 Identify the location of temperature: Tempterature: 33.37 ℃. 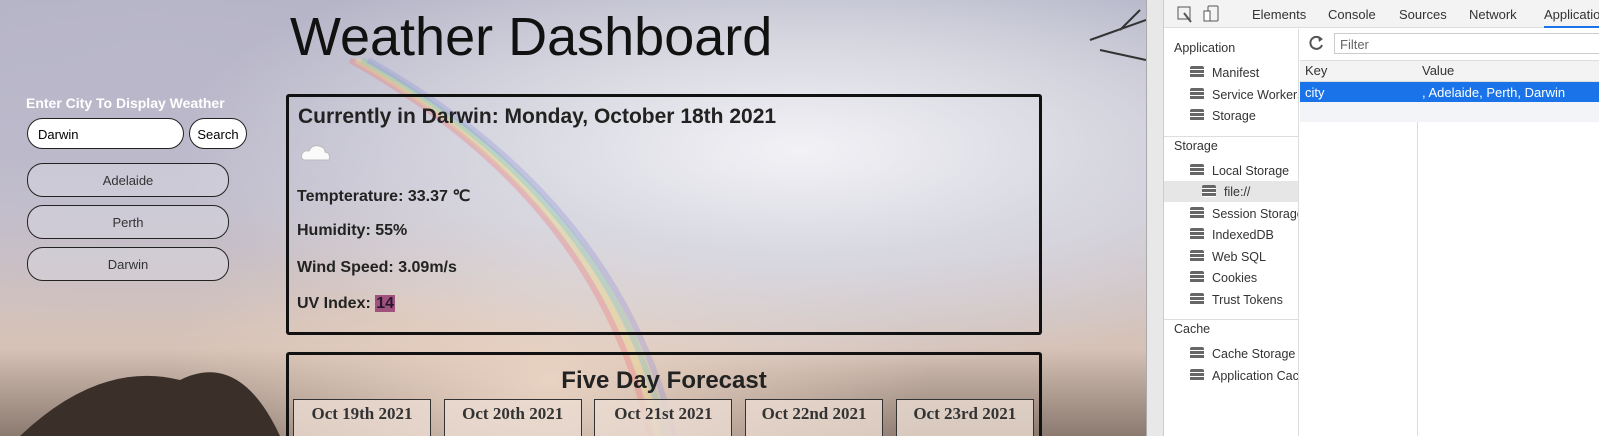
(384, 196).